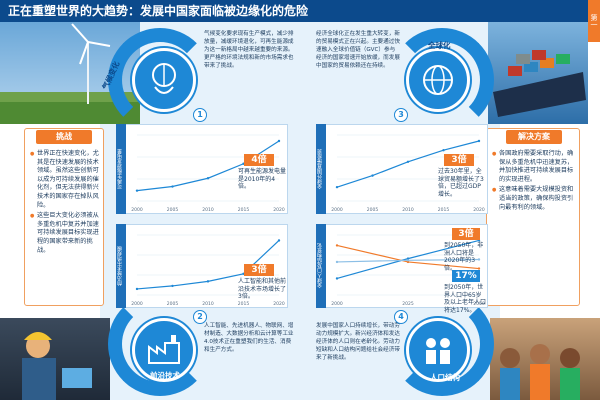  I want to click on globalization-topic-circle, so click(438, 80).